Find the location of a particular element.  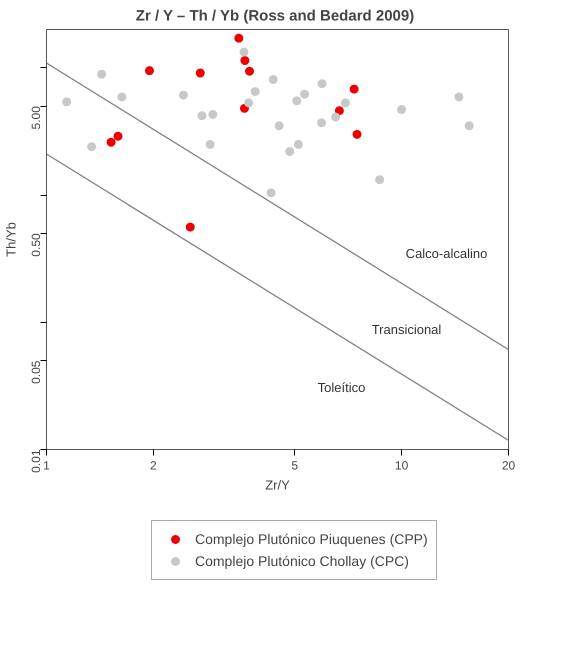

x-axis-title: Zr/Y is located at coordinates (277, 485).